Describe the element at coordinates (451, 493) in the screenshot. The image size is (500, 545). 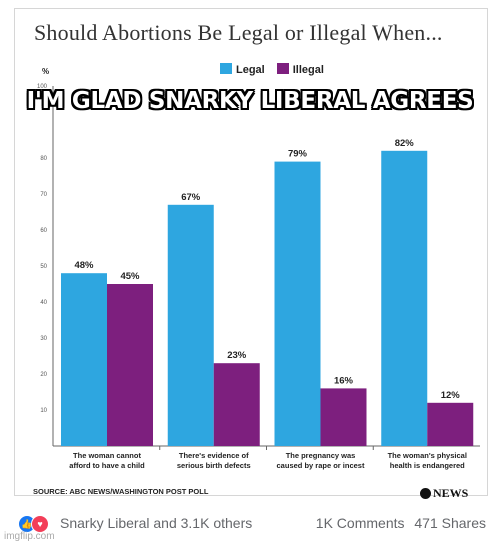
I see `logo-text: NEWS` at that location.